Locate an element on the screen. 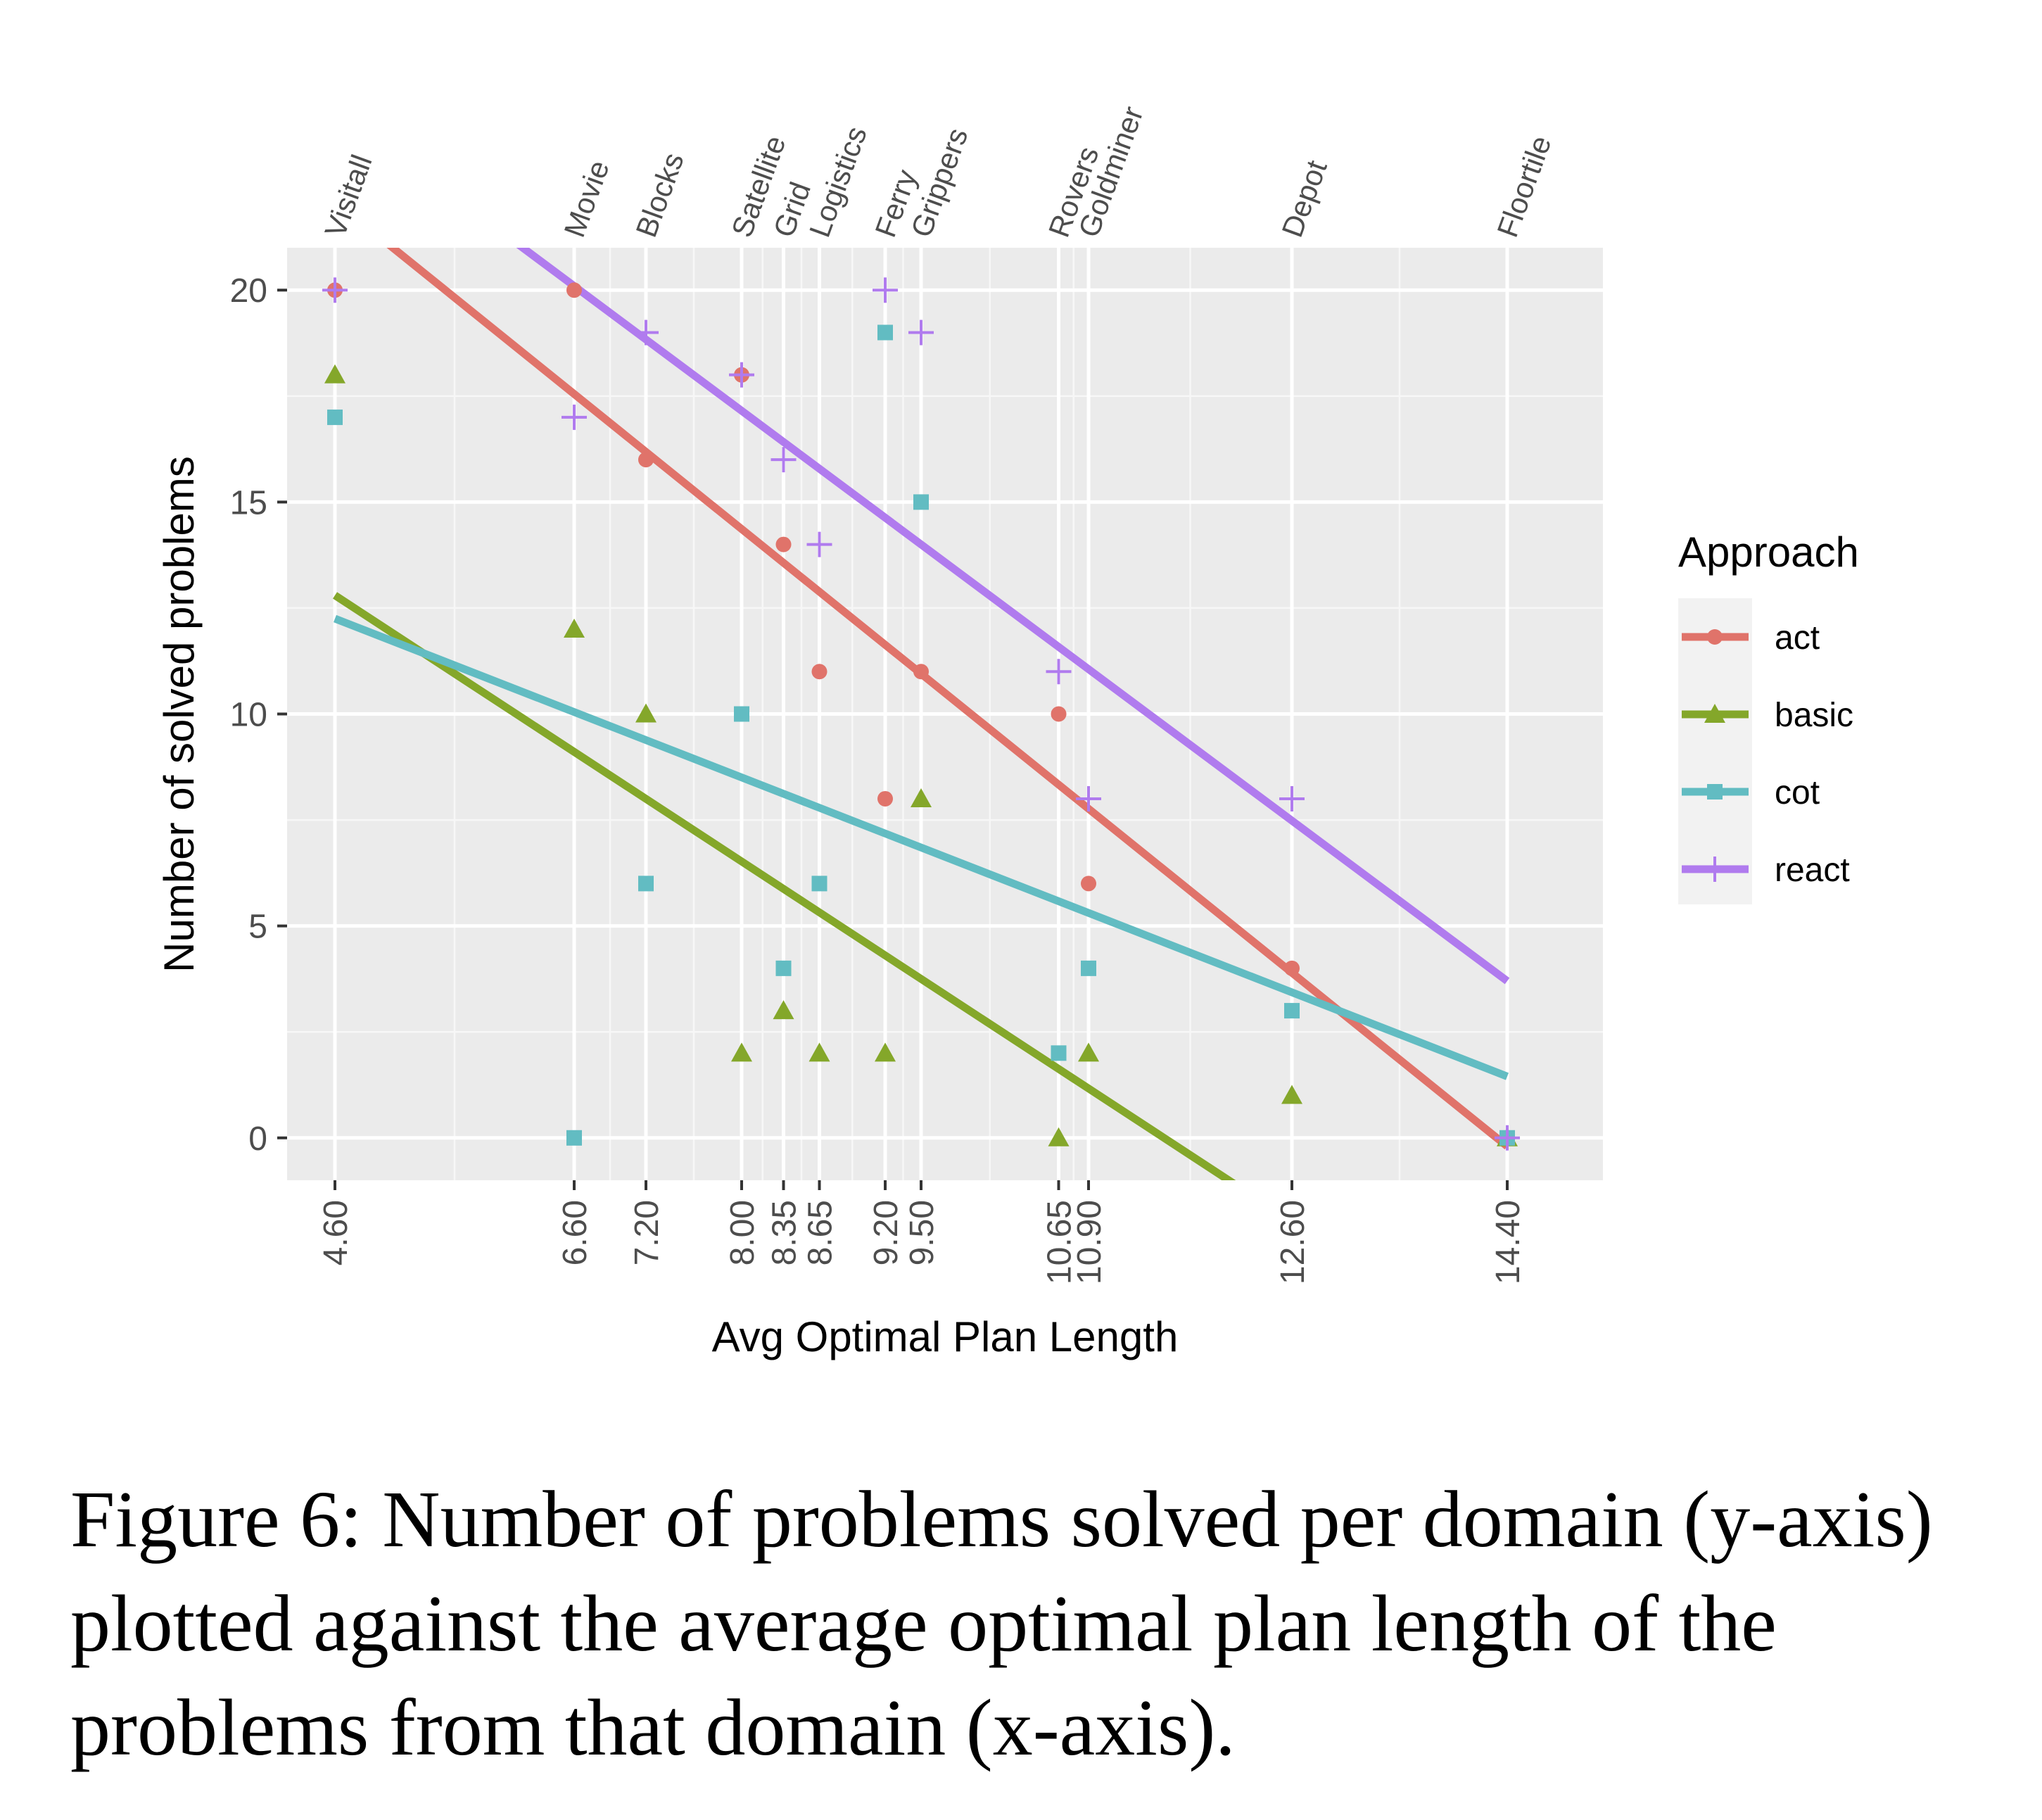 The height and width of the screenshot is (1820, 2042). legend-symbol-cot is located at coordinates (1715, 792).